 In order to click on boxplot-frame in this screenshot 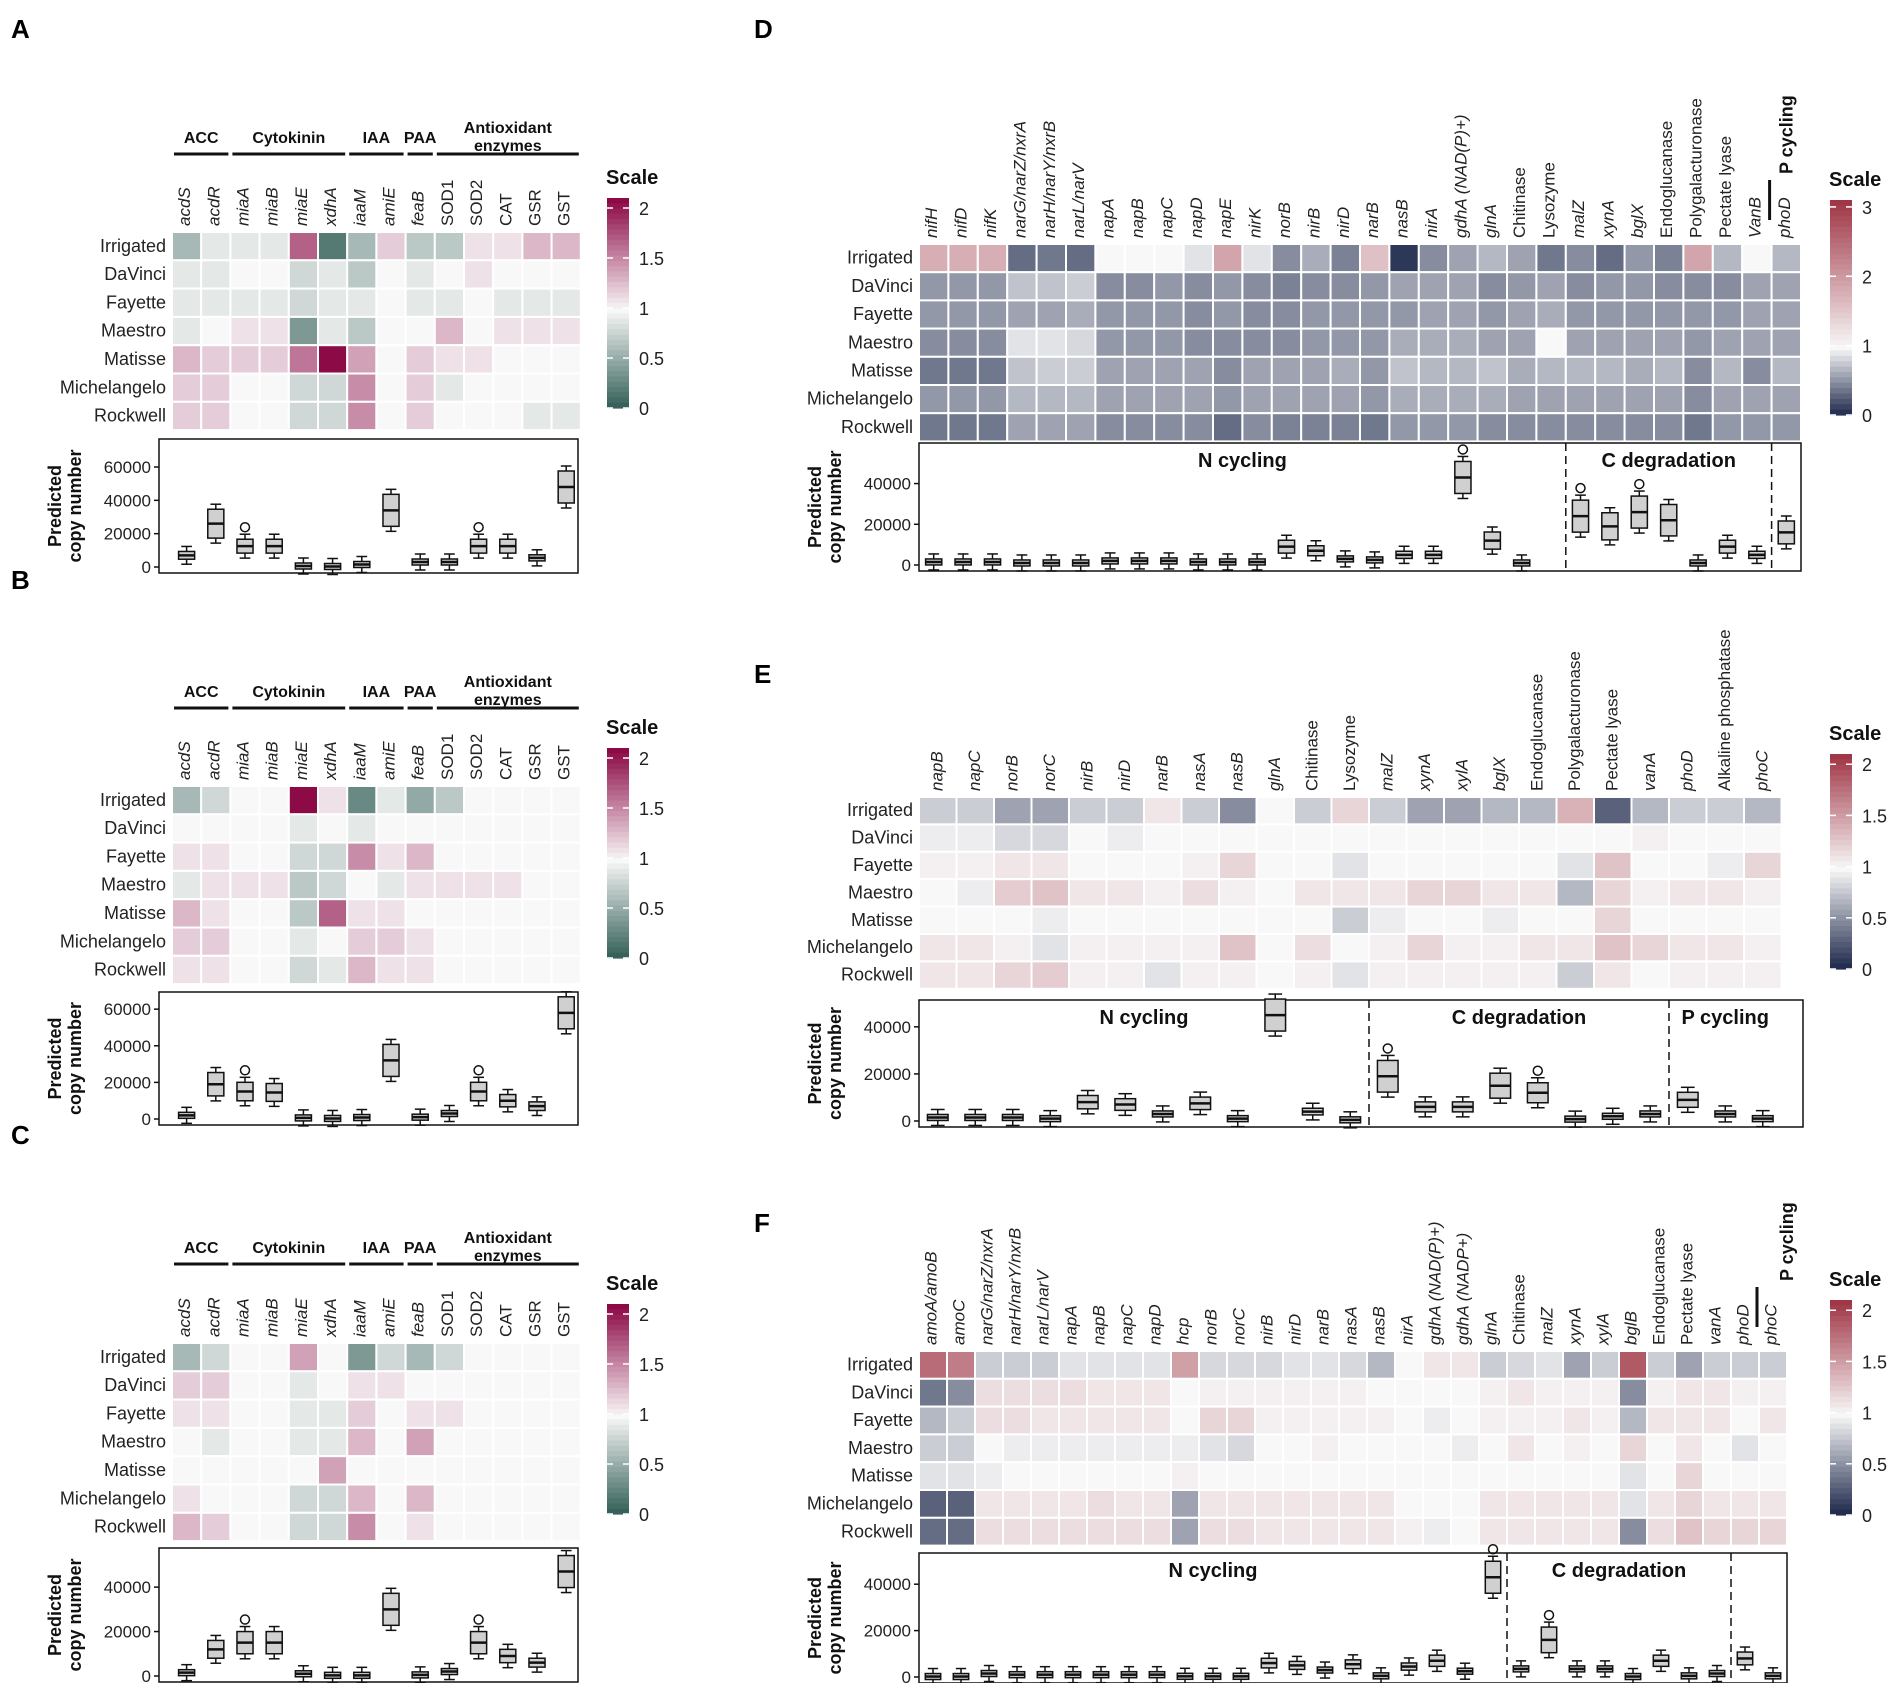, I will do `click(368, 506)`.